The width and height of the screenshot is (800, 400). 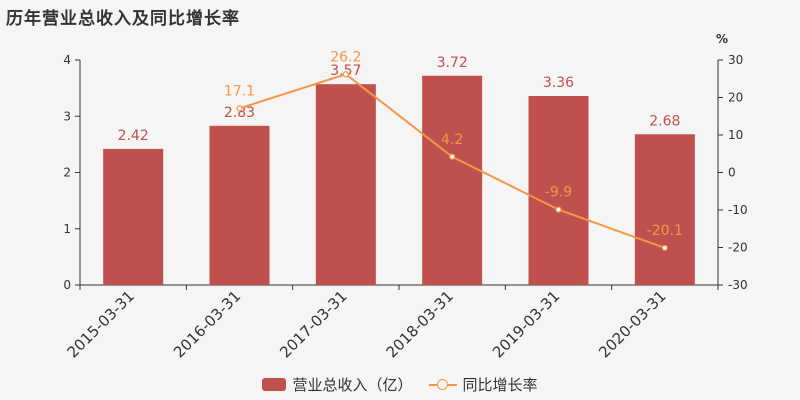 I want to click on right-tick-label: 10, so click(x=735, y=135).